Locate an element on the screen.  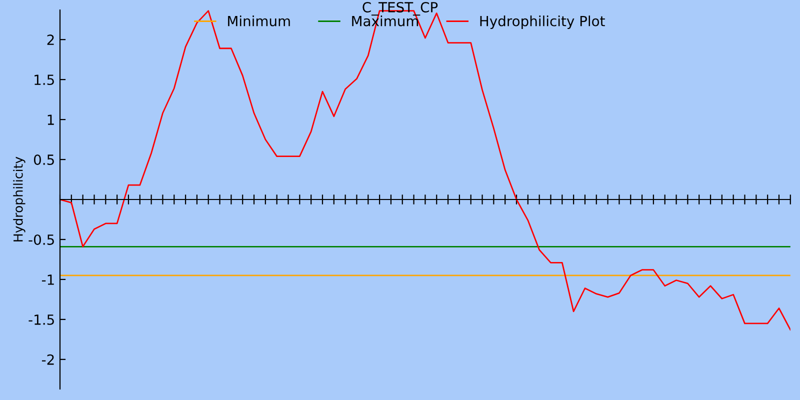
chart-title: C_TEST_CP is located at coordinates (400, 9).